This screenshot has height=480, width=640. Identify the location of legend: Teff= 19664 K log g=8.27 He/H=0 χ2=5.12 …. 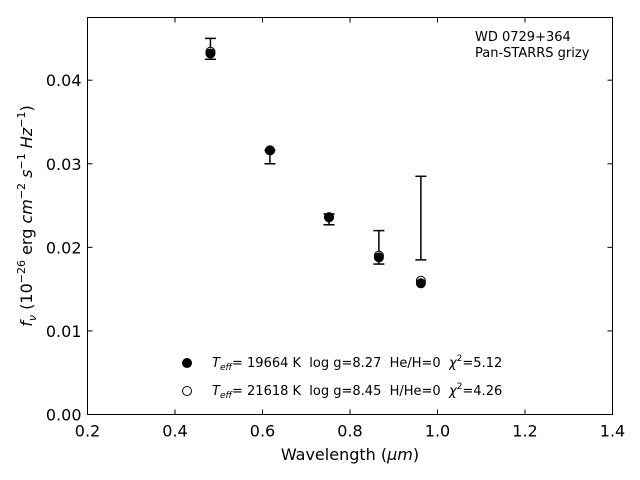
(342, 377).